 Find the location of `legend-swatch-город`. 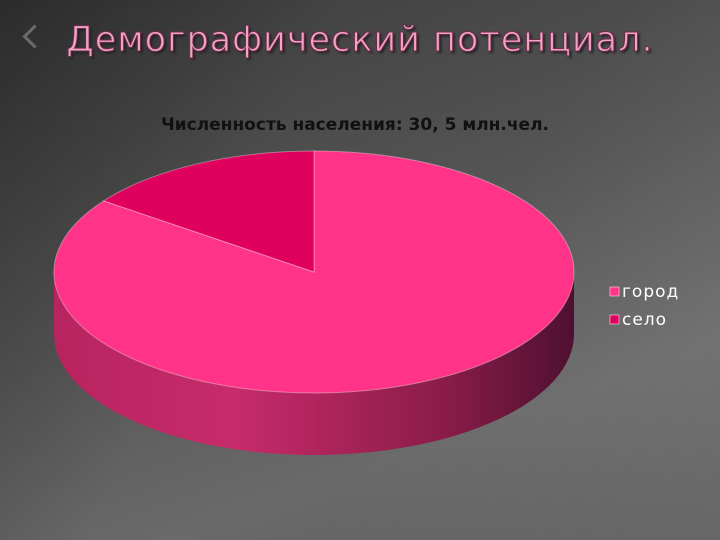

legend-swatch-город is located at coordinates (614, 291).